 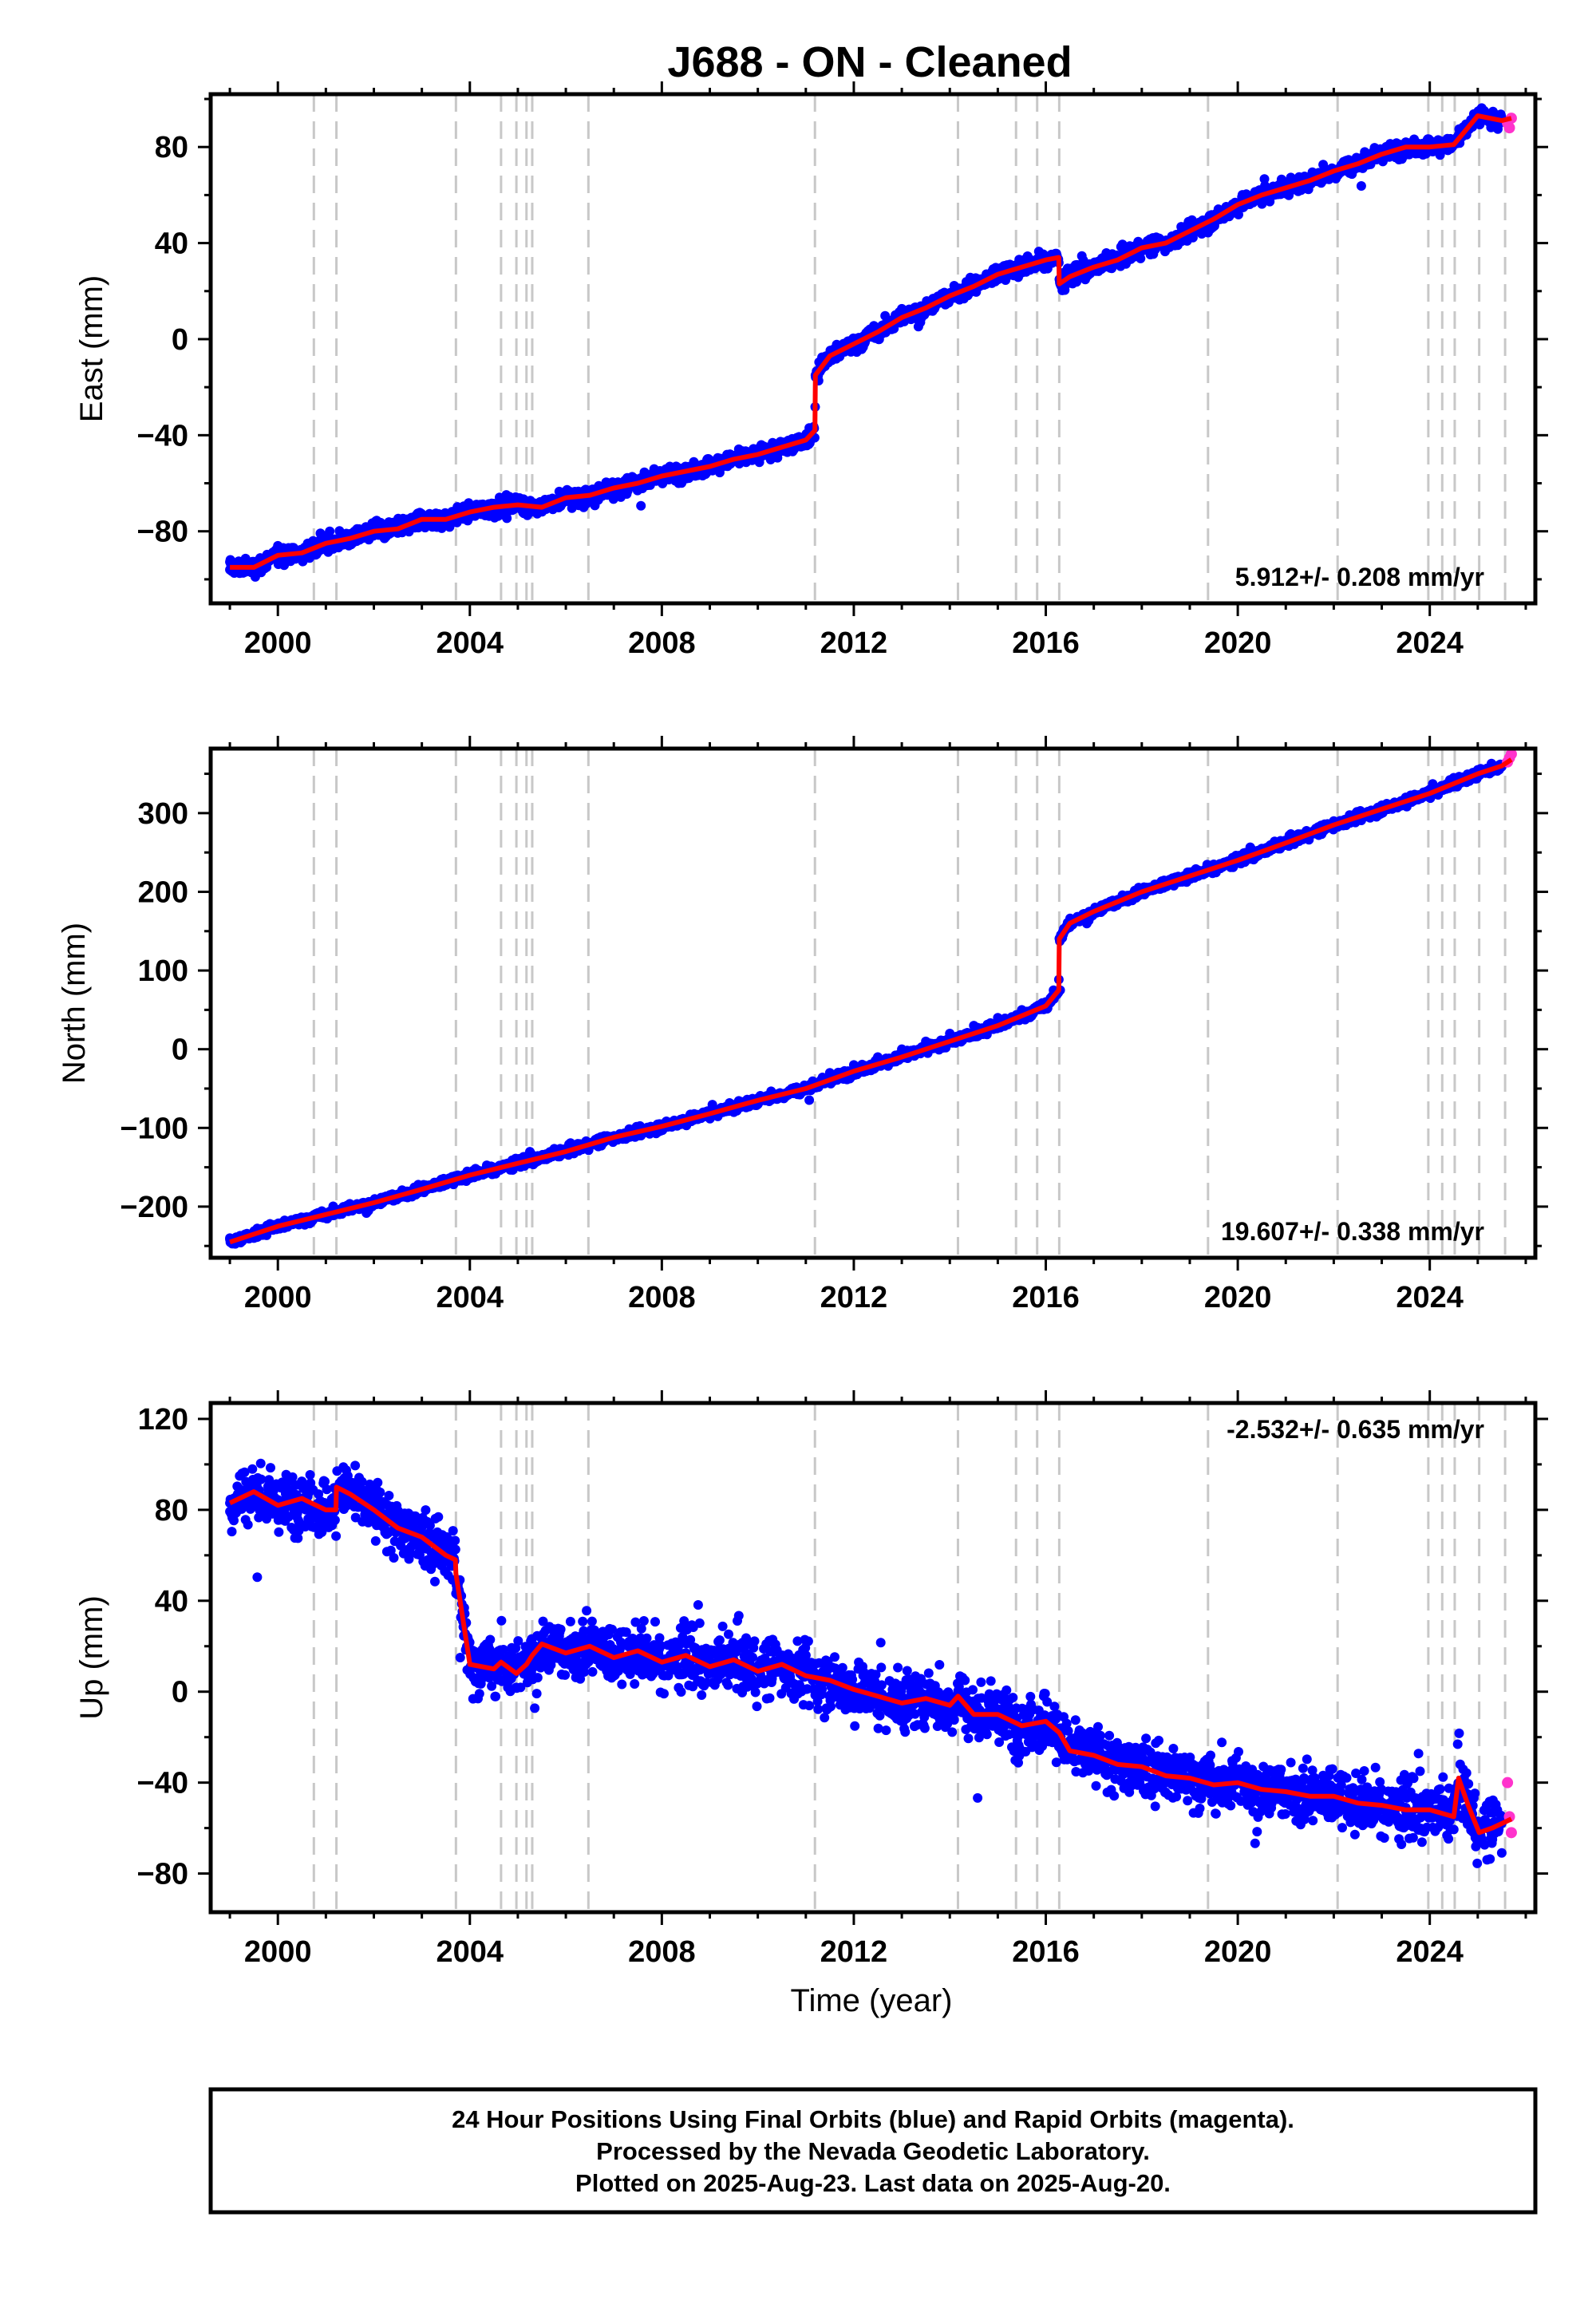 I want to click on y-tick-label: −80, so click(x=162, y=532).